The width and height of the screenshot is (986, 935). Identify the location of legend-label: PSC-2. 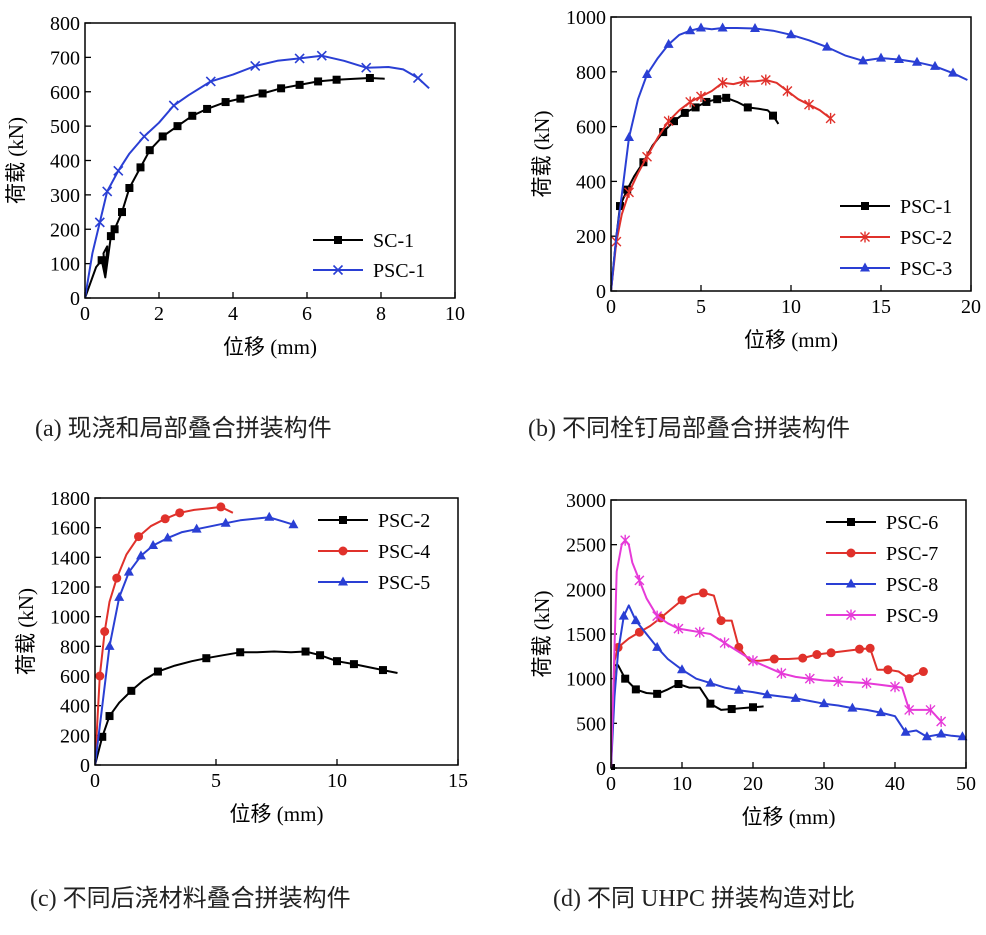
(926, 238).